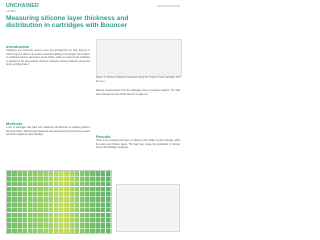 This screenshot has height=240, width=320. I want to click on side-figure, so click(148, 208).